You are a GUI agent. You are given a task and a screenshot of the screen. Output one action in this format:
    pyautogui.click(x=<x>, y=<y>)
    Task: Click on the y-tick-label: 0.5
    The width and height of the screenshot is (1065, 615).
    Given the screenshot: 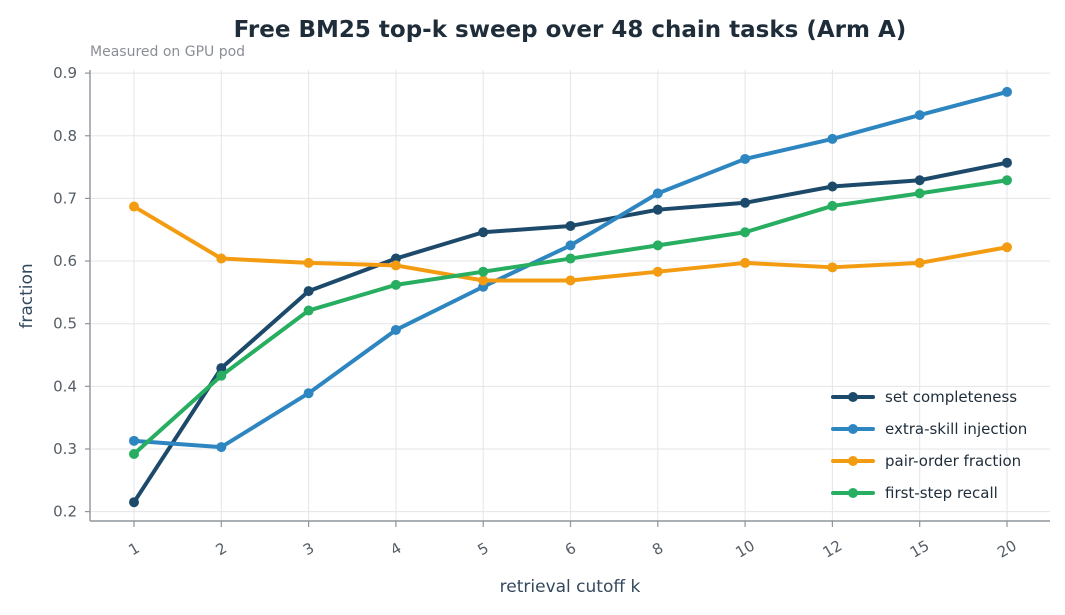 What is the action you would take?
    pyautogui.click(x=65, y=324)
    